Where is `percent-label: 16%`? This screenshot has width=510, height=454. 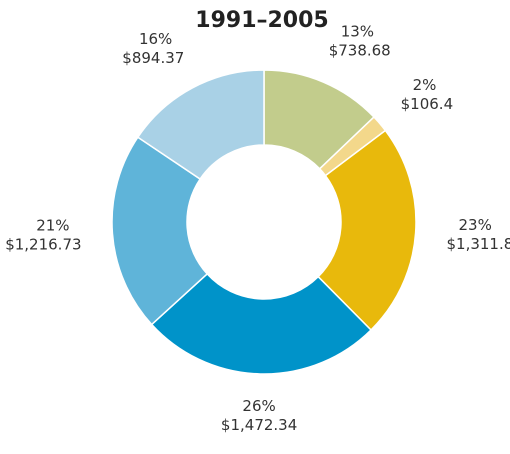
percent-label: 16% is located at coordinates (155, 39).